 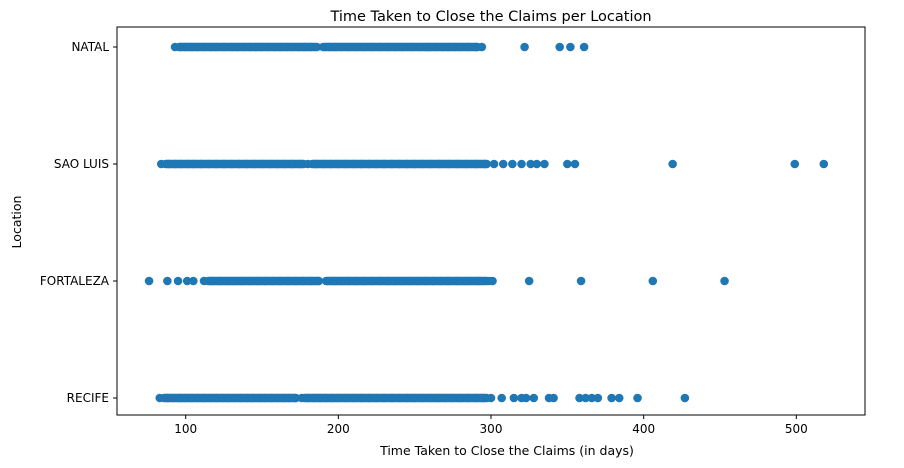 I want to click on y-tick-label: FORTALEZA, so click(x=75, y=281).